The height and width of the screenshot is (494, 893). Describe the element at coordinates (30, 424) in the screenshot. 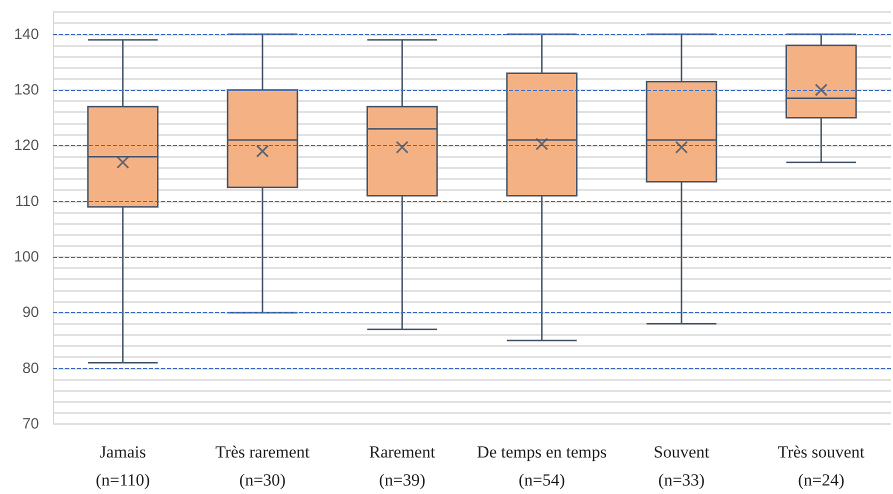

I see `y-tick-label: 70` at that location.